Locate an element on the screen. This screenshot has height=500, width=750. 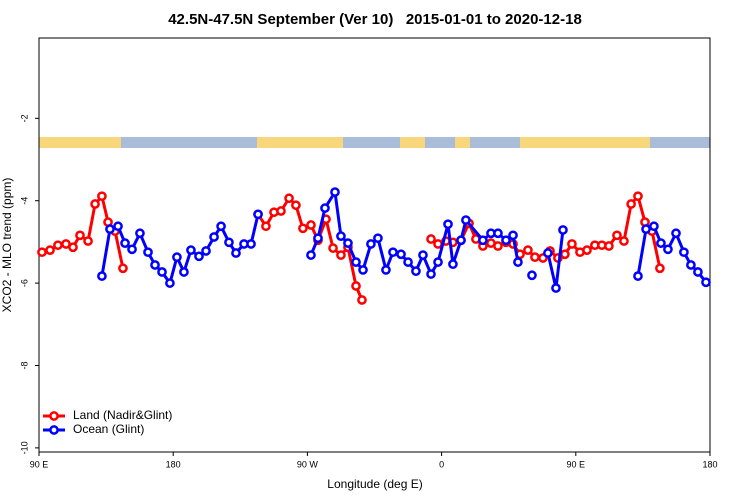
legend-label: Land (Nadir&Glint) is located at coordinates (122, 415).